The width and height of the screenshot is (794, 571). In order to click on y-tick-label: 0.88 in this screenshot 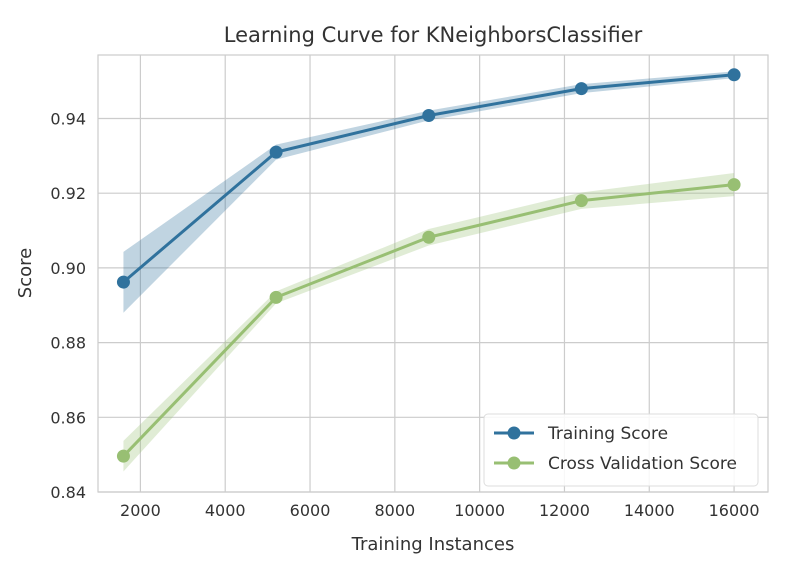, I will do `click(68, 343)`.